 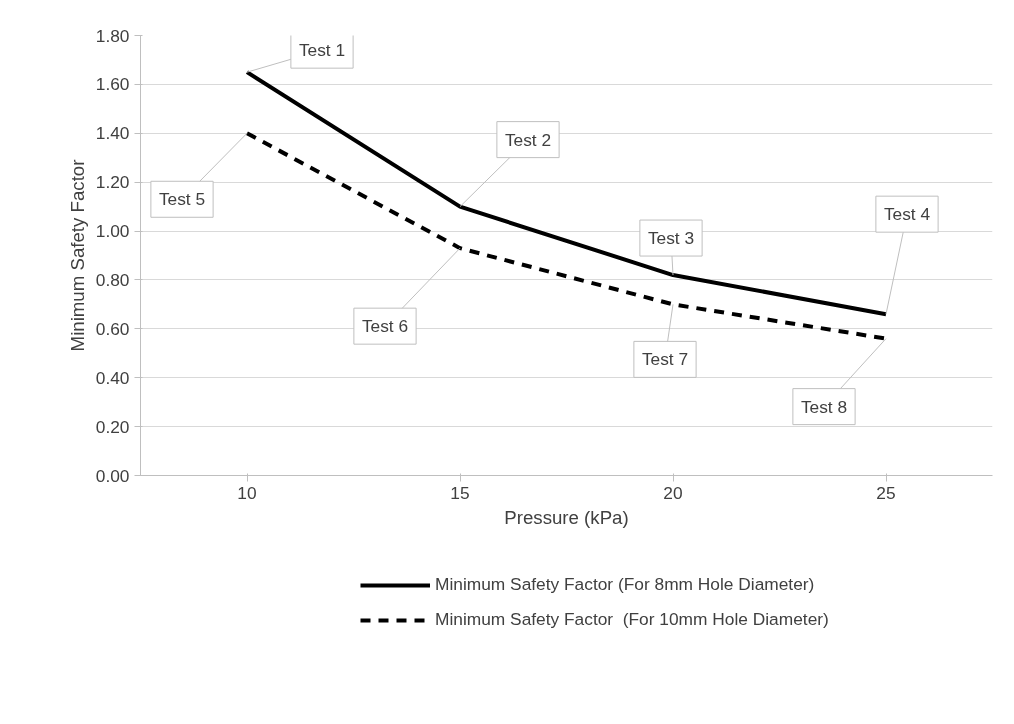 What do you see at coordinates (112, 182) in the screenshot?
I see `y-tick-label: 1.20` at bounding box center [112, 182].